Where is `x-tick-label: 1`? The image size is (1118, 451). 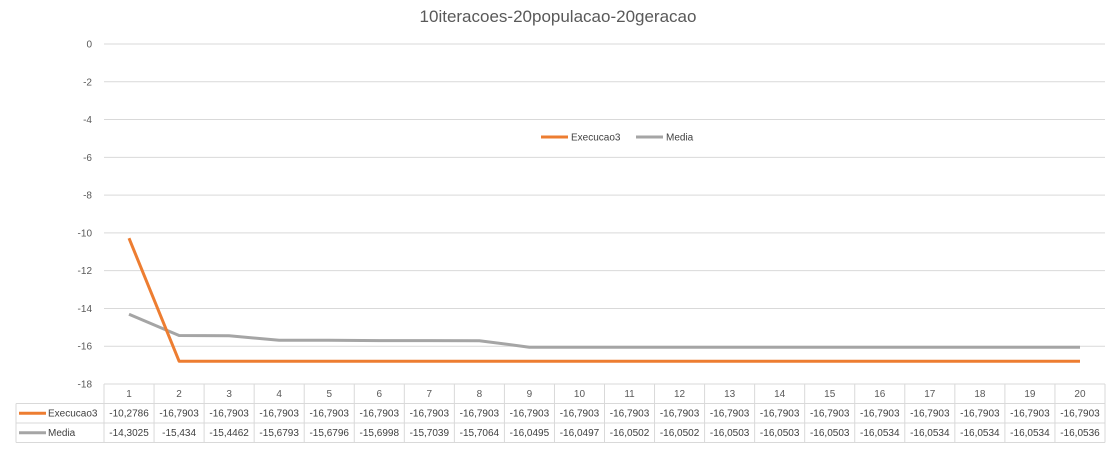 x-tick-label: 1 is located at coordinates (129, 394).